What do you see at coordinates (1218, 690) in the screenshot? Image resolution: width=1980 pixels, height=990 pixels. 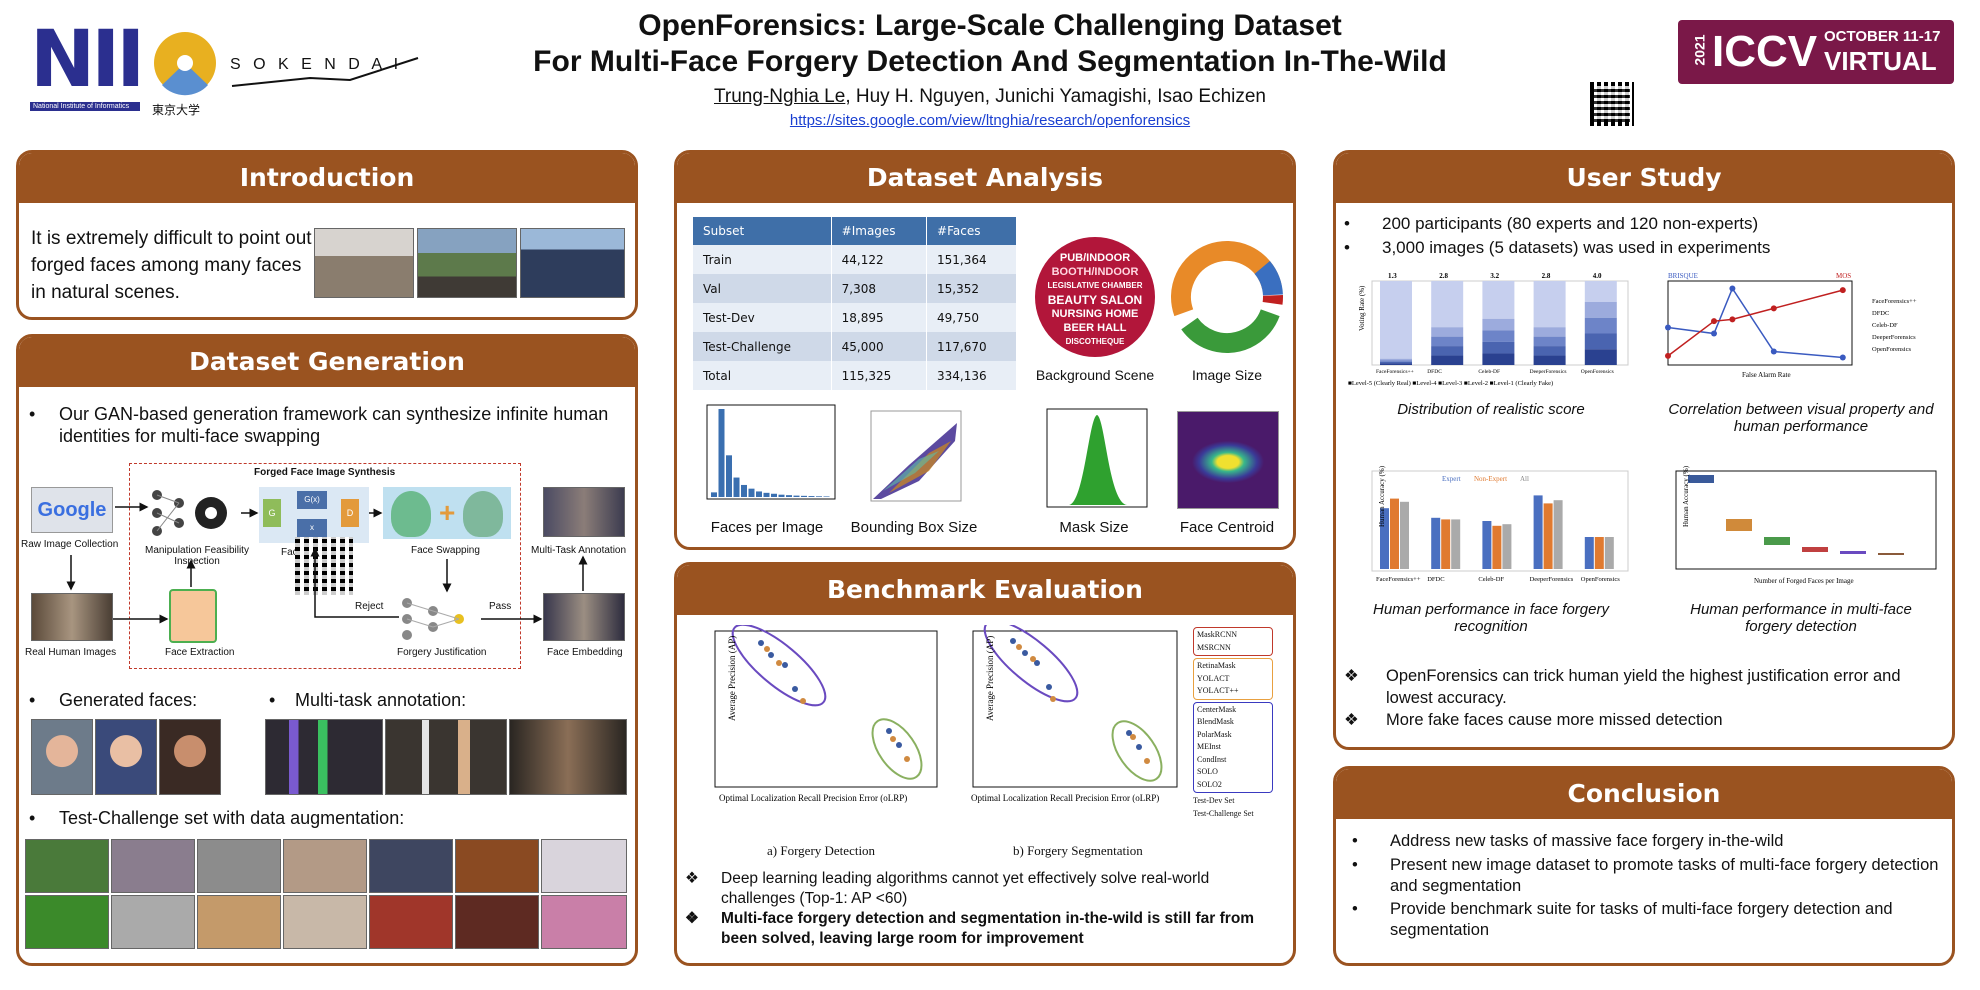 I see `legend-item: YOLACT++` at bounding box center [1218, 690].